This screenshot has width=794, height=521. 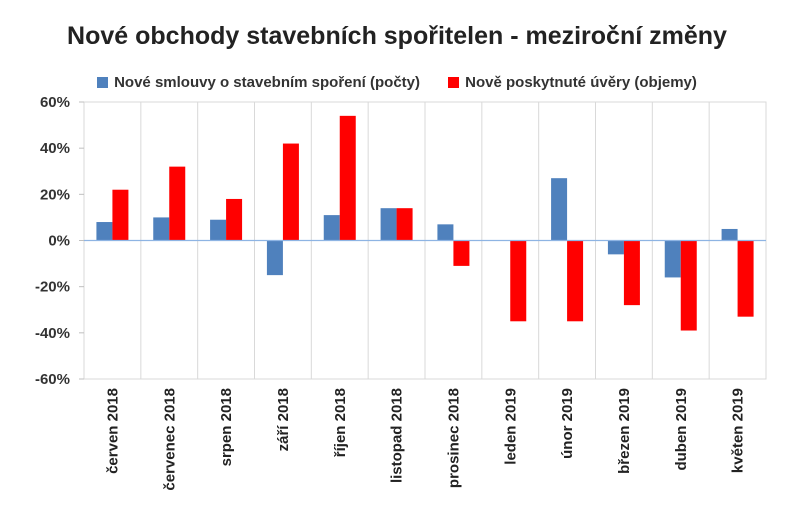 What do you see at coordinates (397, 435) in the screenshot?
I see `x-tick-label: listopad 2018` at bounding box center [397, 435].